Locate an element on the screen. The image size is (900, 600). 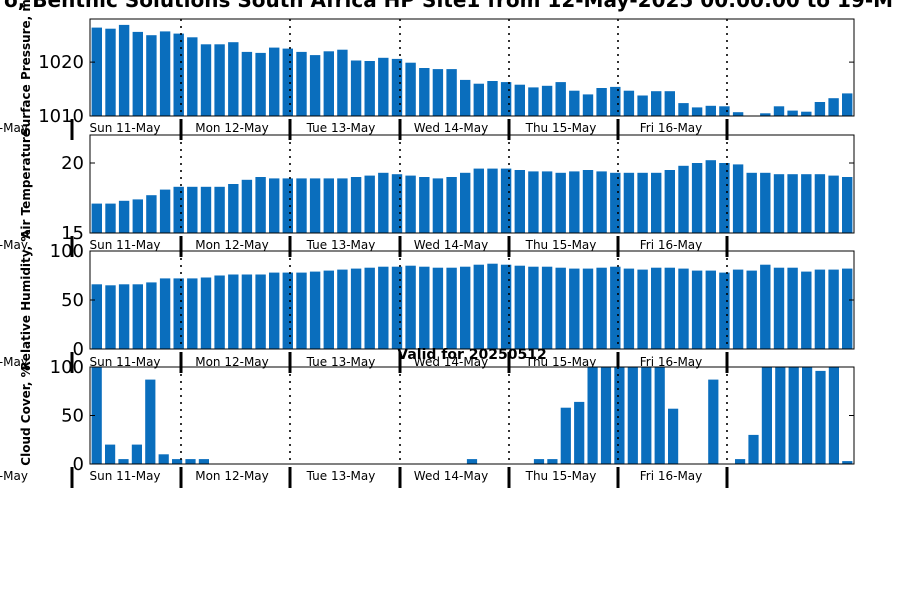
day-label: n 11-May is located at coordinates (14, 128).